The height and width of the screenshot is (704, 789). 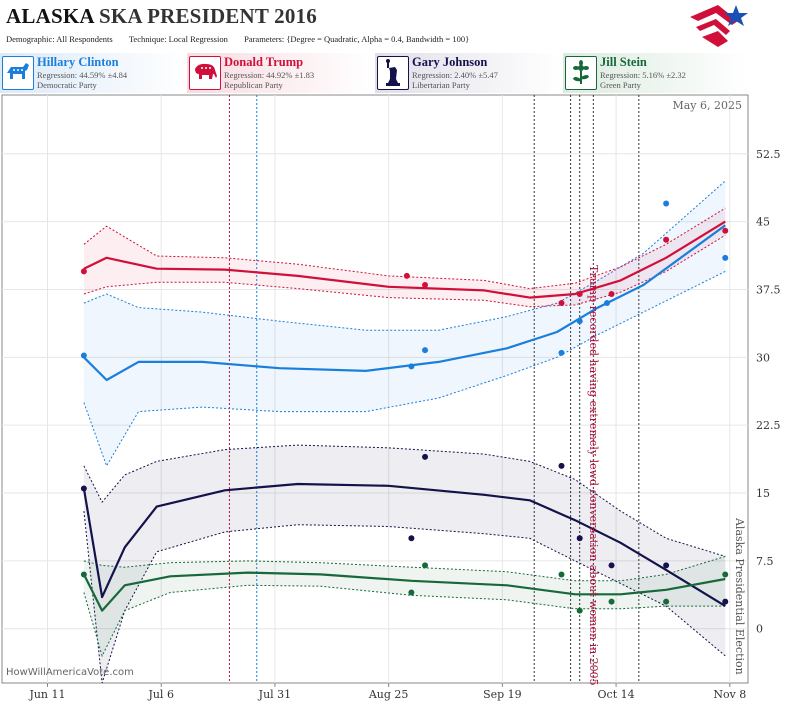 I want to click on y-tick-label: 15, so click(x=763, y=493).